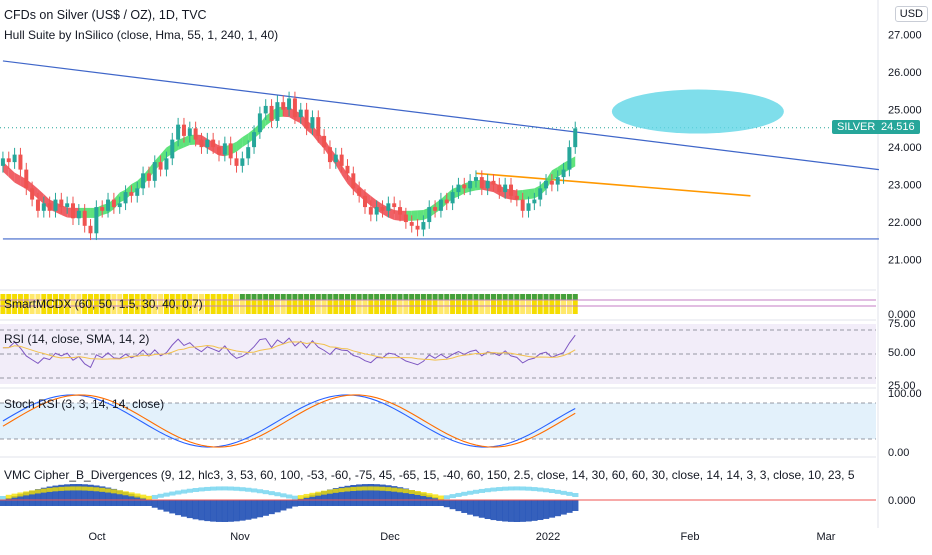 Image resolution: width=932 pixels, height=555 pixels. What do you see at coordinates (826, 537) in the screenshot?
I see `x-tick-label: Mar` at bounding box center [826, 537].